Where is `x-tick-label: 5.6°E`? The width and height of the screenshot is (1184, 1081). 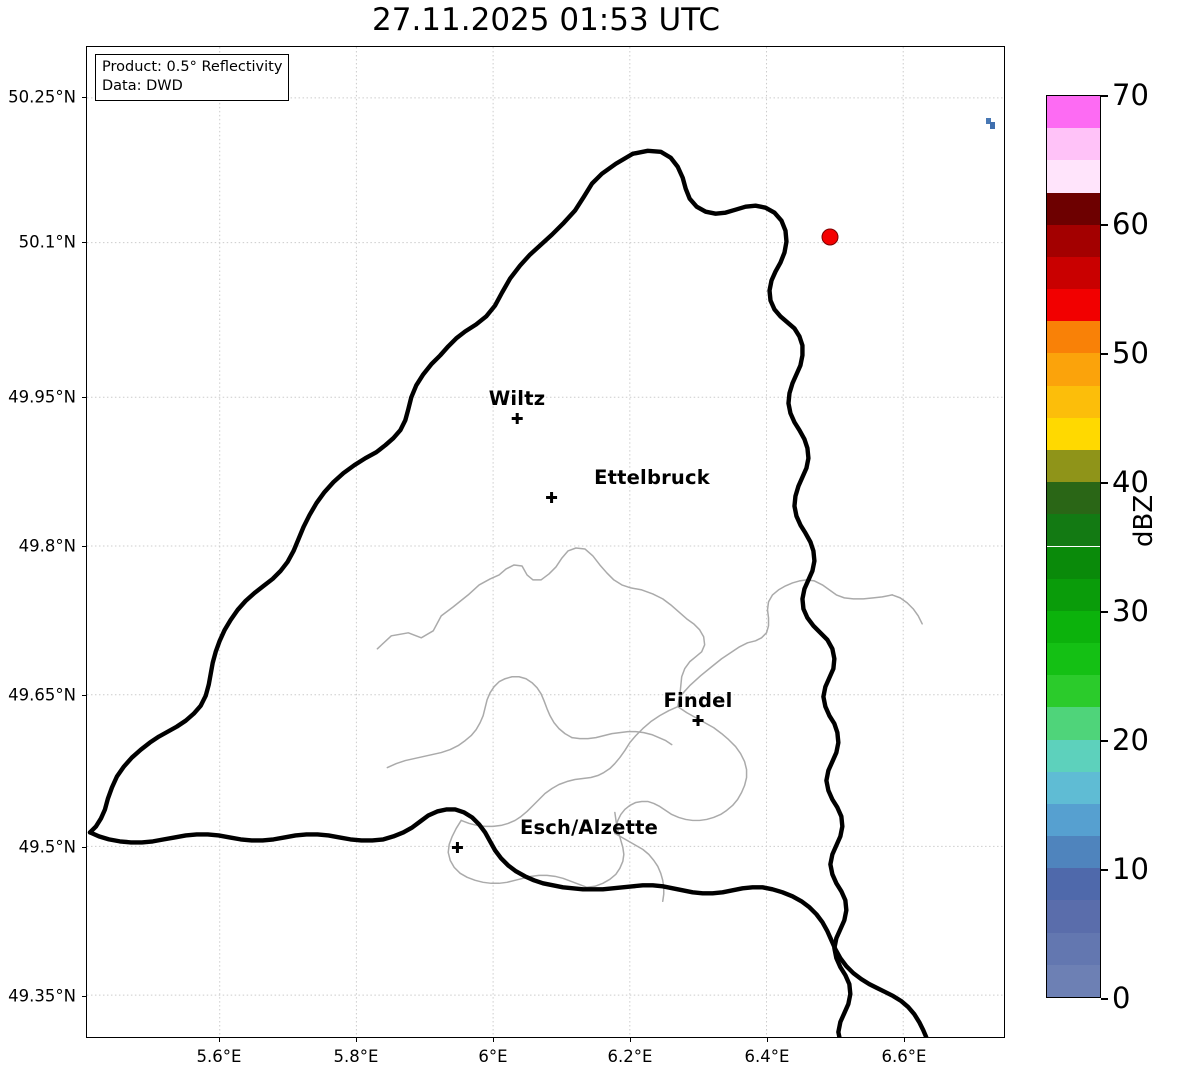
x-tick-label: 5.6°E is located at coordinates (219, 1056).